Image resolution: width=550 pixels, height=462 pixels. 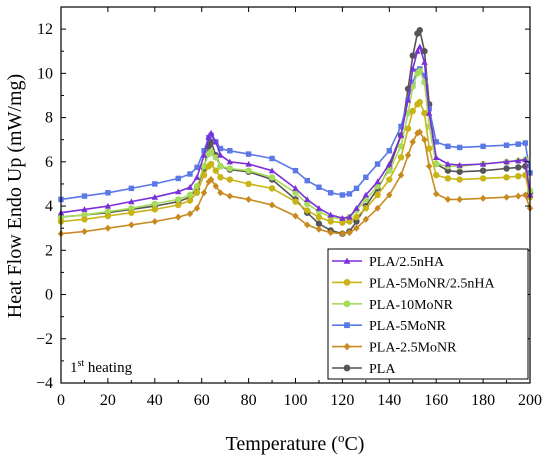 What do you see at coordinates (249, 400) in the screenshot?
I see `x-tick-label: 80` at bounding box center [249, 400].